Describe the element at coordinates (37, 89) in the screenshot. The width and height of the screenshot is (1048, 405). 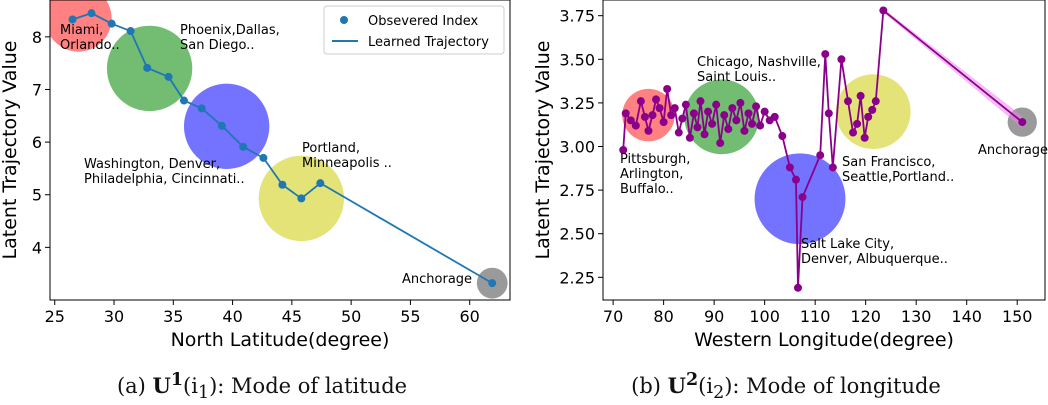
I see `y-tick-label: 7` at that location.